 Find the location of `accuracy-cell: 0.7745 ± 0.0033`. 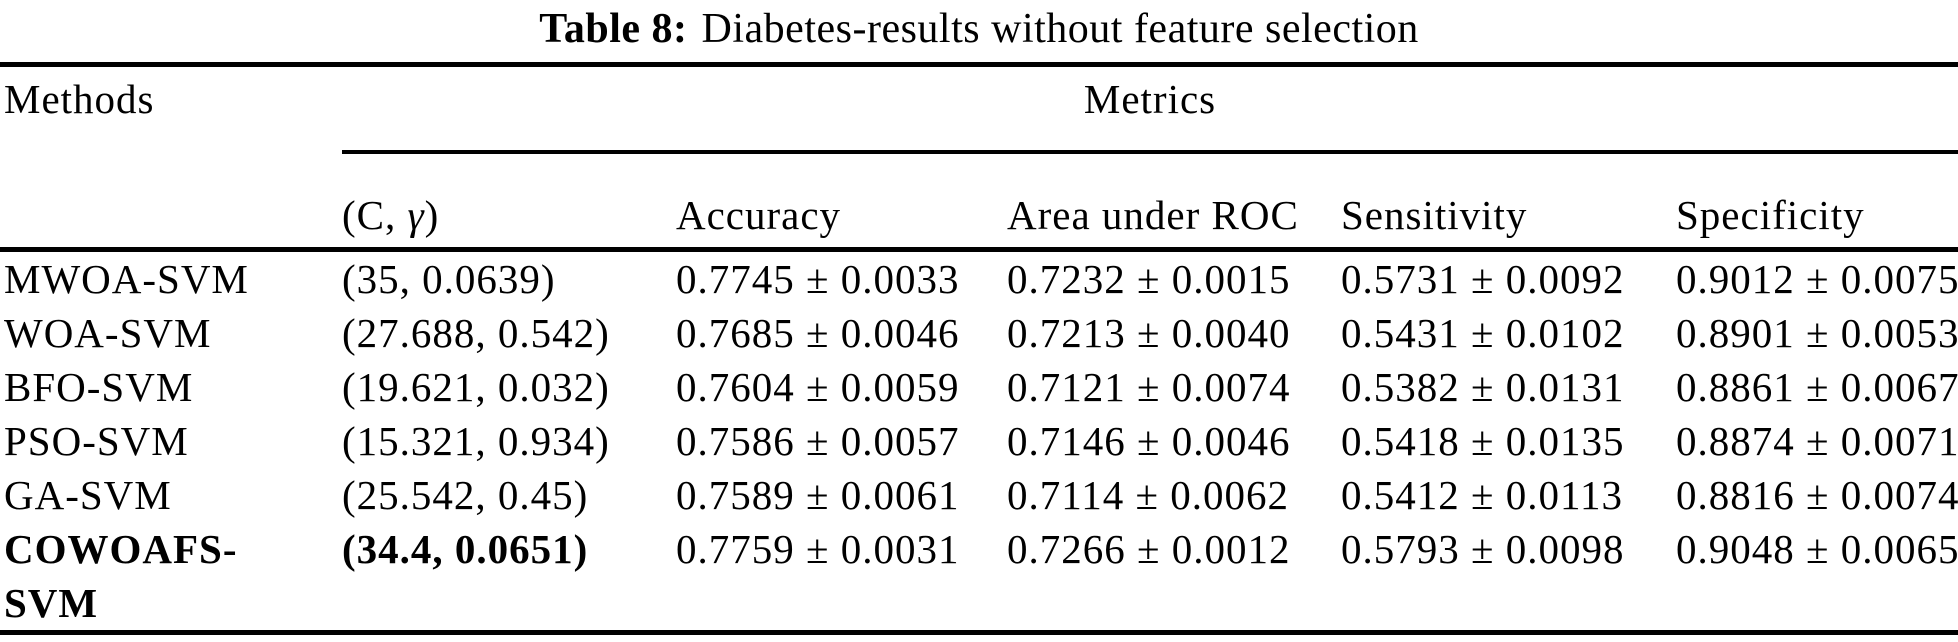

accuracy-cell: 0.7745 ± 0.0033 is located at coordinates (818, 279).